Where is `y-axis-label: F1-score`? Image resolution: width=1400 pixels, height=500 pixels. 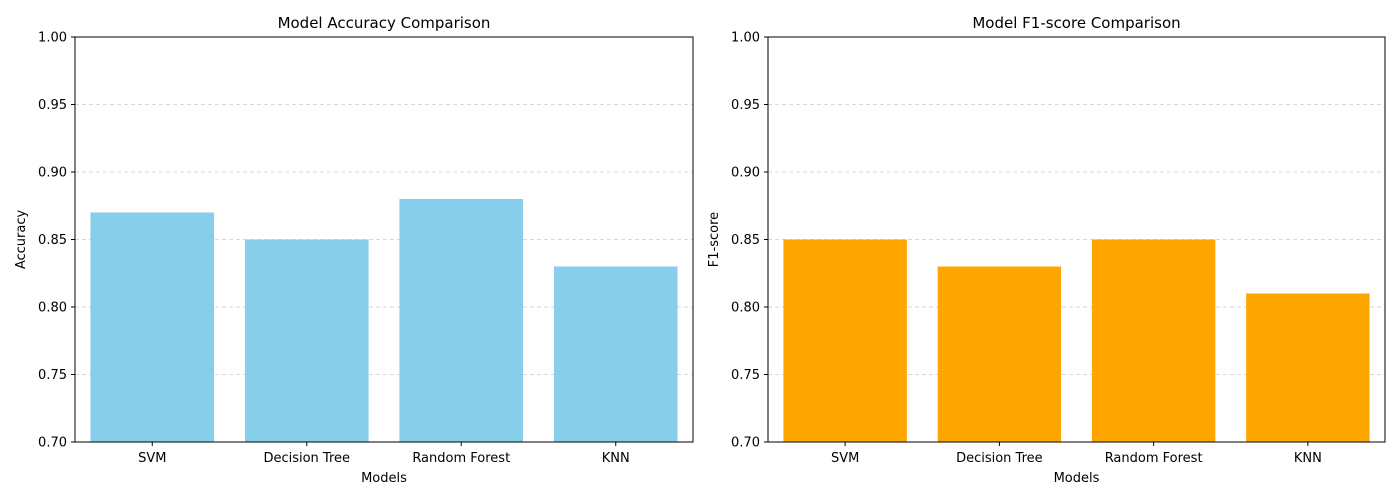
y-axis-label: F1-score is located at coordinates (714, 239).